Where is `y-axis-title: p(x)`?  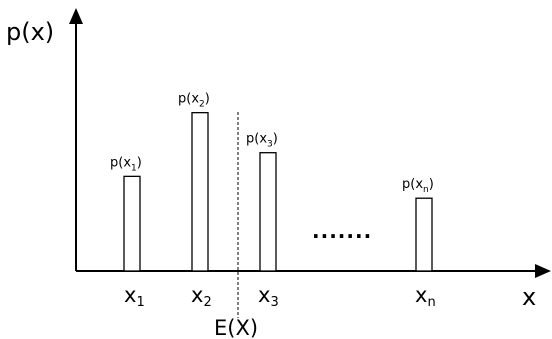 y-axis-title: p(x) is located at coordinates (30, 32).